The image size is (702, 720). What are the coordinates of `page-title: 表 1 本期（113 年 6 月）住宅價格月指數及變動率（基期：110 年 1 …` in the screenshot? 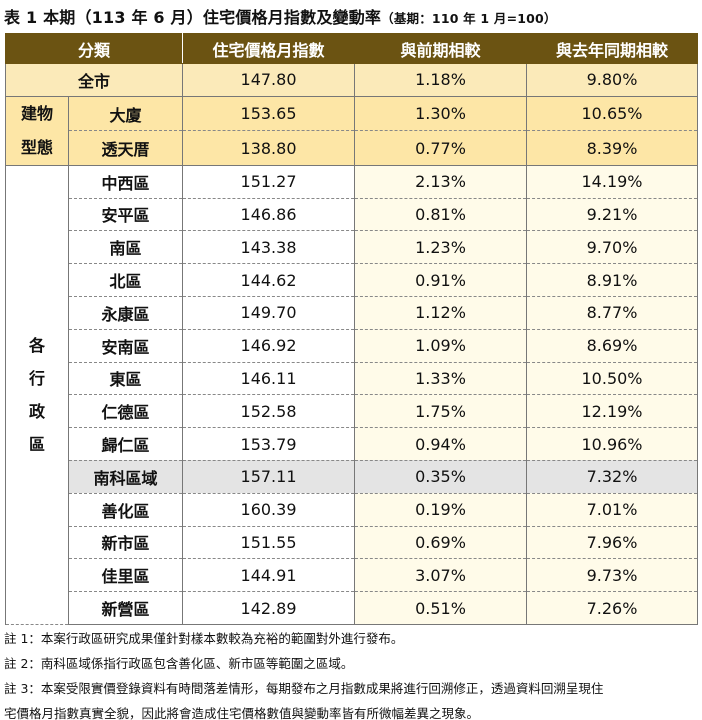 It's located at (280, 18).